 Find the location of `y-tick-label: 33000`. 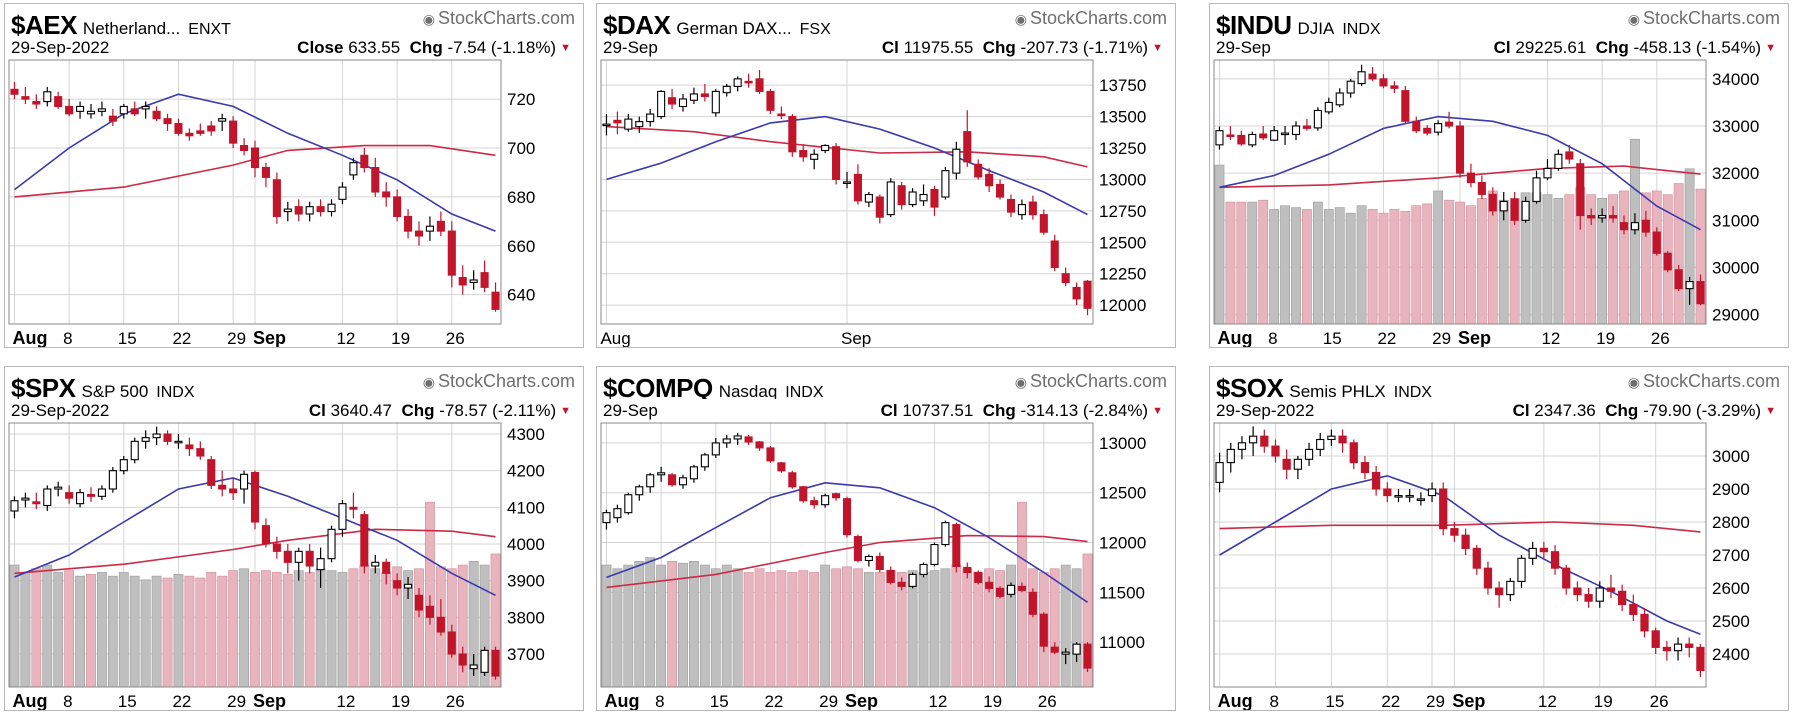

y-tick-label: 33000 is located at coordinates (1735, 126).